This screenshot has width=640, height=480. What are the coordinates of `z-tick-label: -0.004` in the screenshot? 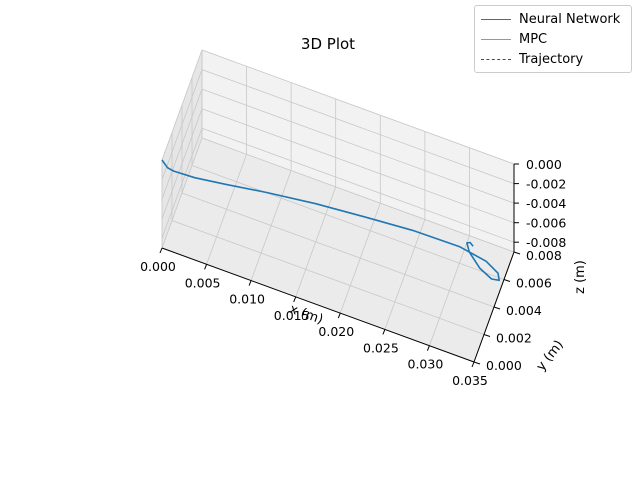 It's located at (546, 203).